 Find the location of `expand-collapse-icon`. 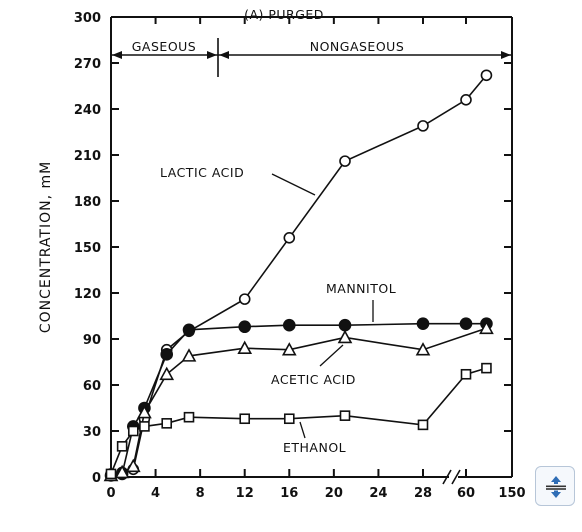

expand-collapse-icon is located at coordinates (556, 487).